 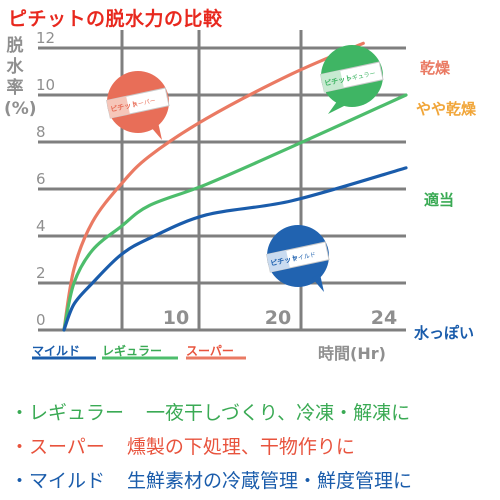 What do you see at coordinates (41, 132) in the screenshot?
I see `y-tick-label: 8` at bounding box center [41, 132].